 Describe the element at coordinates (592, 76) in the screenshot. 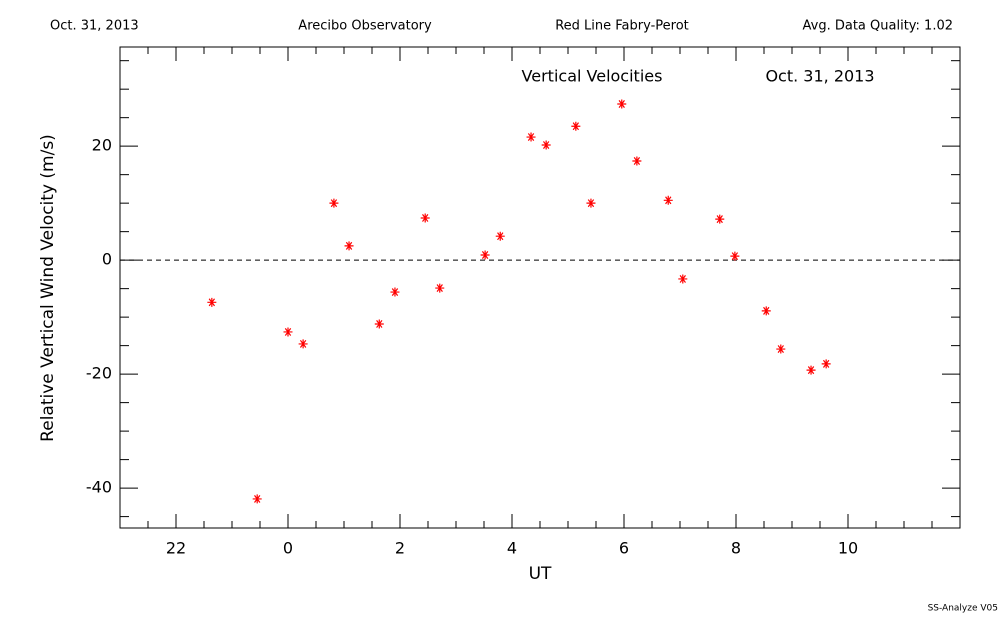

I see `chart-title: Vertical Velocities` at that location.